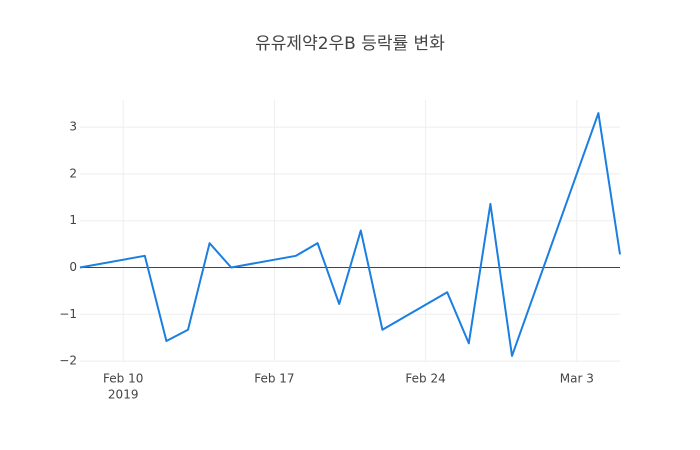  I want to click on y-tick-label: 1, so click(73, 220).